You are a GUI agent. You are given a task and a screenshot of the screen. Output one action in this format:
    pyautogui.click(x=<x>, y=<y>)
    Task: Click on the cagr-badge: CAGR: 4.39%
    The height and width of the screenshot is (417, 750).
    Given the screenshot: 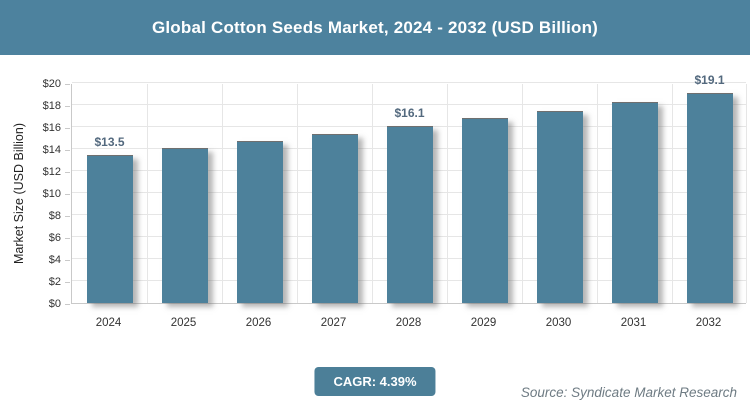 What is the action you would take?
    pyautogui.click(x=375, y=381)
    